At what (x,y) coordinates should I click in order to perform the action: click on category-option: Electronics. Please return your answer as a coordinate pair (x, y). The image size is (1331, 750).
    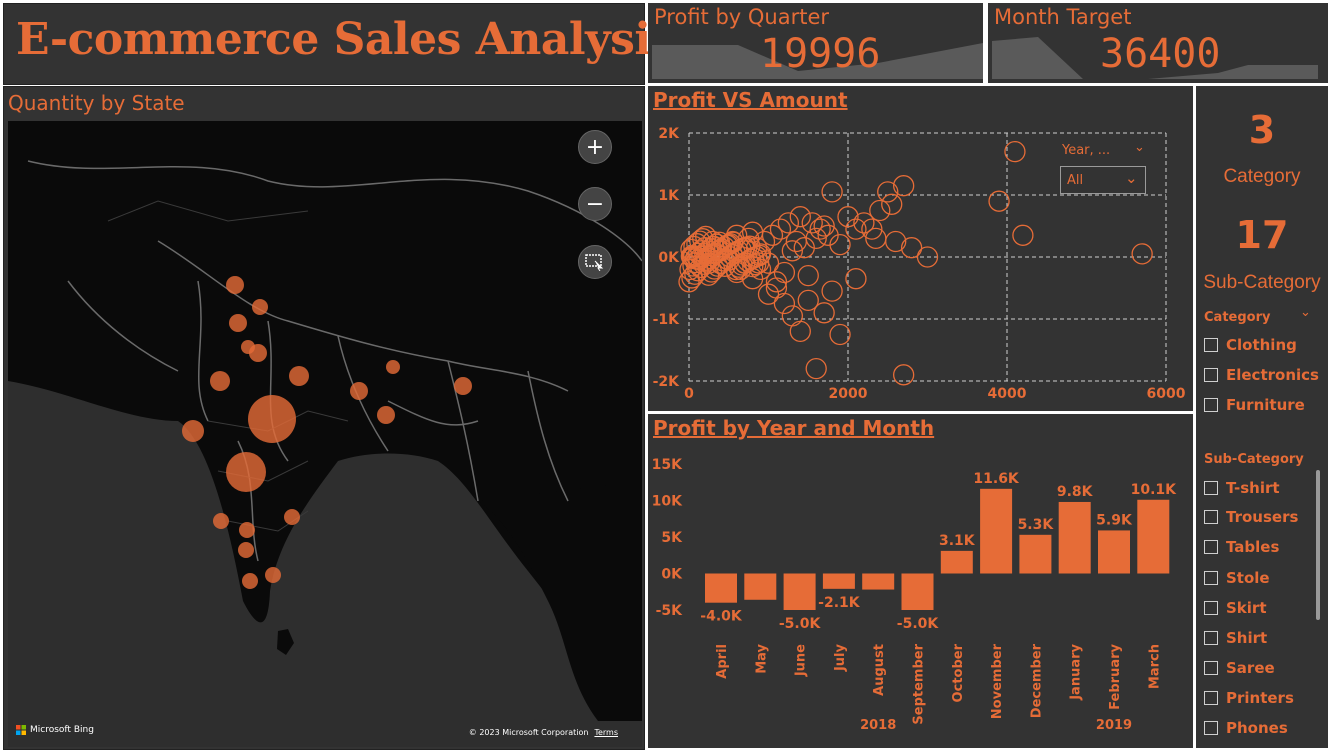
    Looking at the image, I should click on (1261, 375).